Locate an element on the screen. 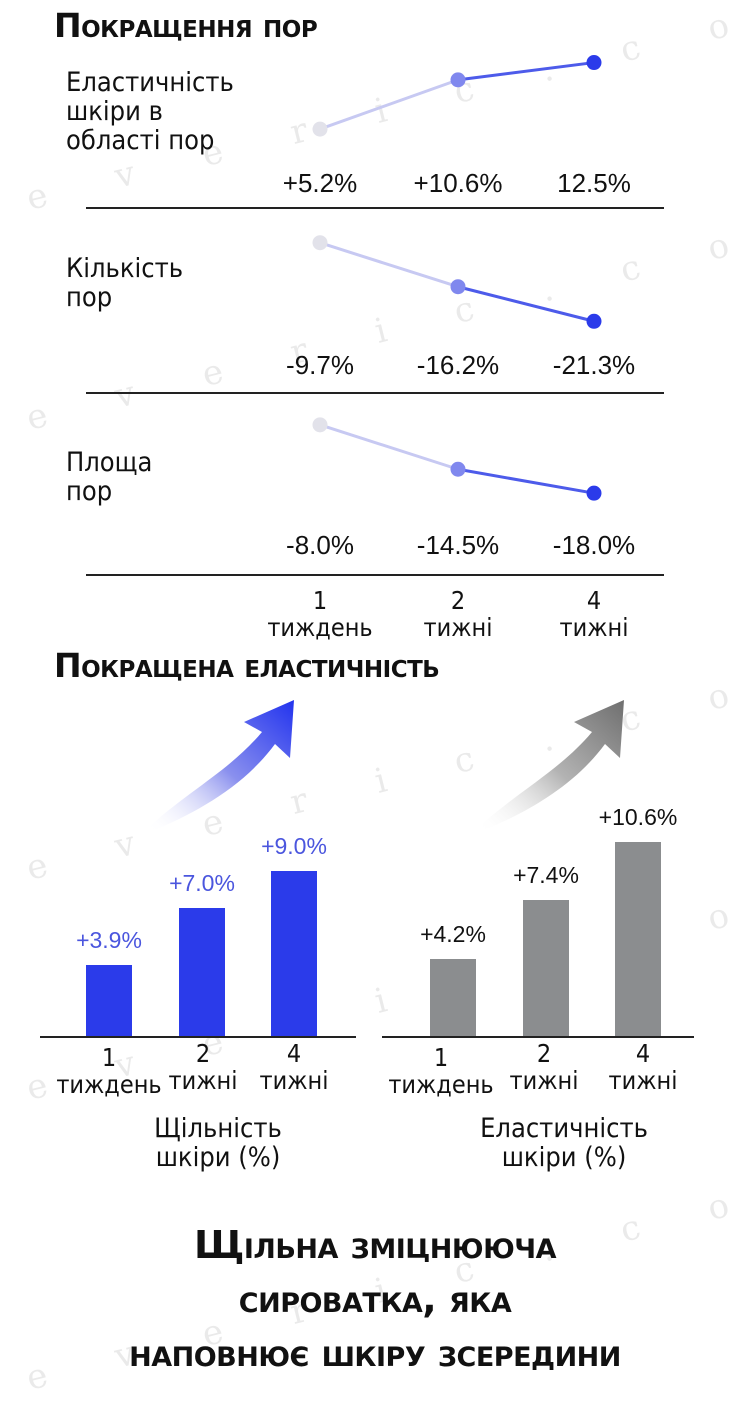 The width and height of the screenshot is (750, 1410). data-label: +3.9% is located at coordinates (109, 939).